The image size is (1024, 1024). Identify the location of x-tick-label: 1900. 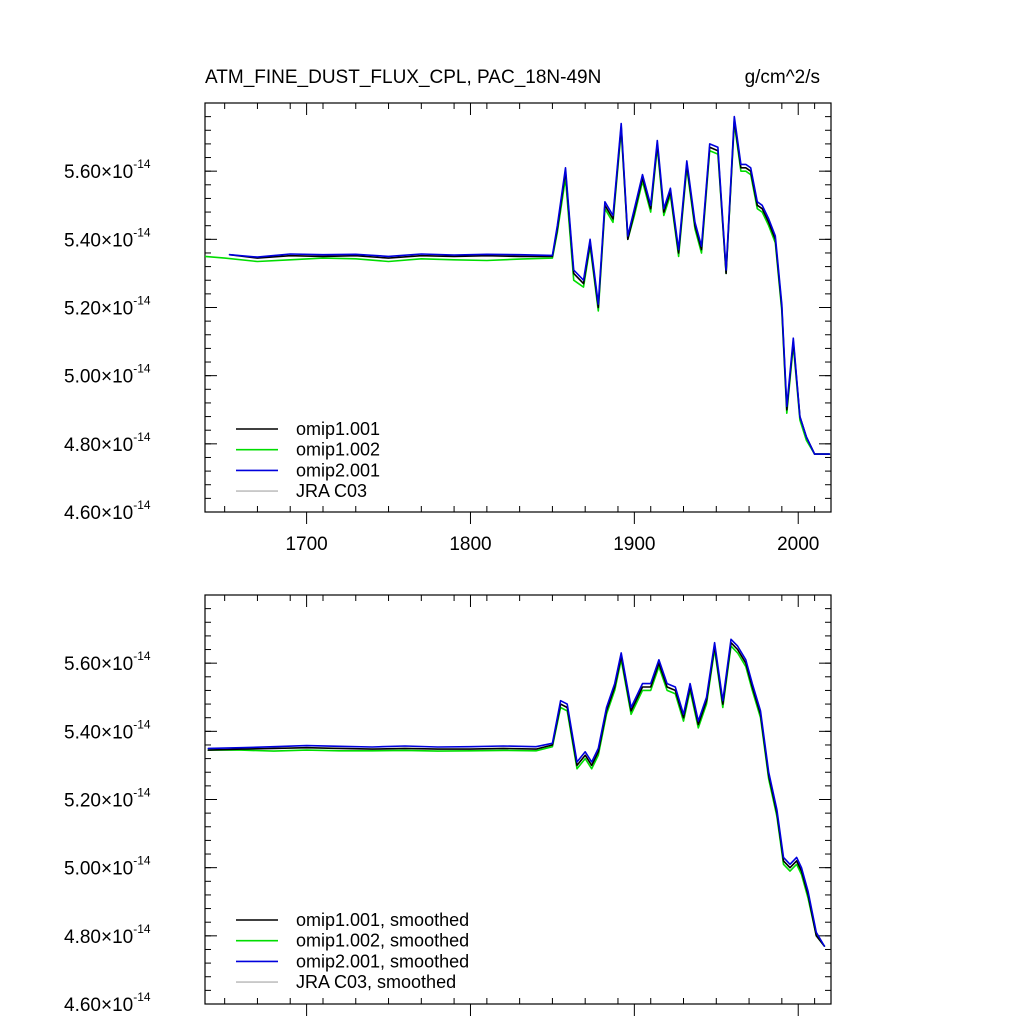
(634, 544).